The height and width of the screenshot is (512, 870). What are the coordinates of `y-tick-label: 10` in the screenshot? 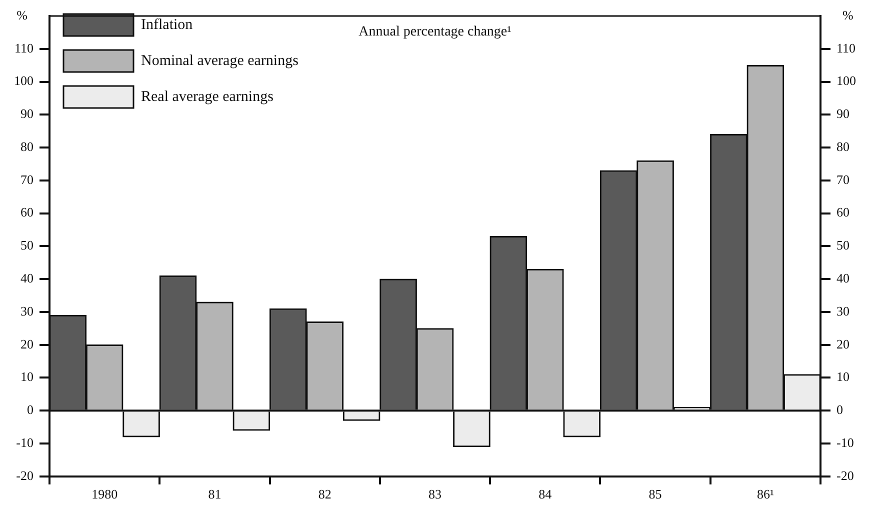 It's located at (27, 376).